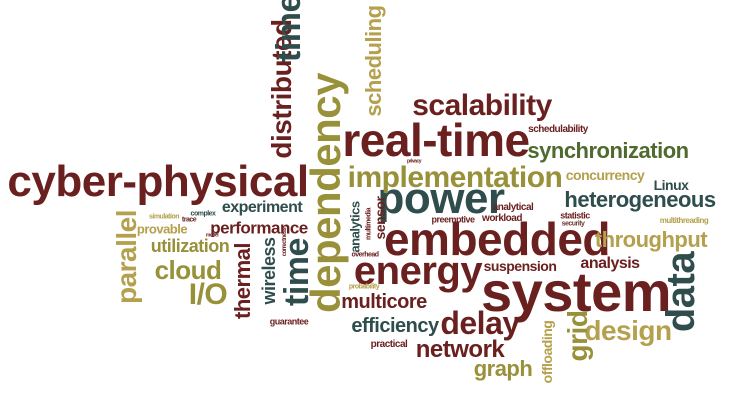 Image resolution: width=735 pixels, height=403 pixels. What do you see at coordinates (126, 257) in the screenshot?
I see `word-parallel: parallel` at bounding box center [126, 257].